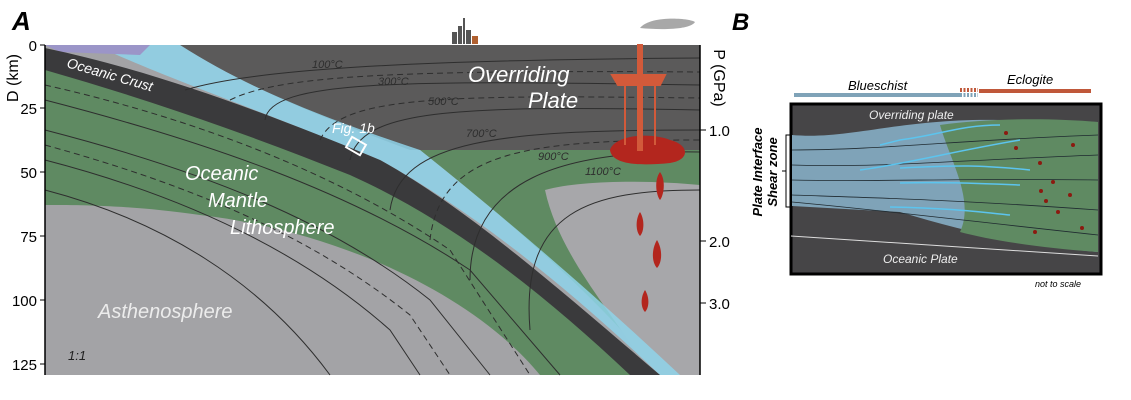  Describe the element at coordinates (393, 82) in the screenshot. I see `isotherm-label: 300°C` at that location.